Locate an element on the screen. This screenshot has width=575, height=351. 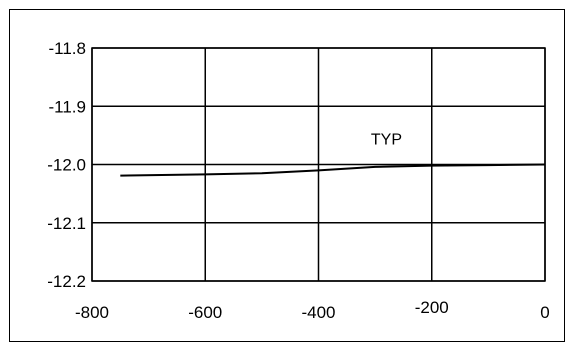
annotations: TYP is located at coordinates (386, 139).